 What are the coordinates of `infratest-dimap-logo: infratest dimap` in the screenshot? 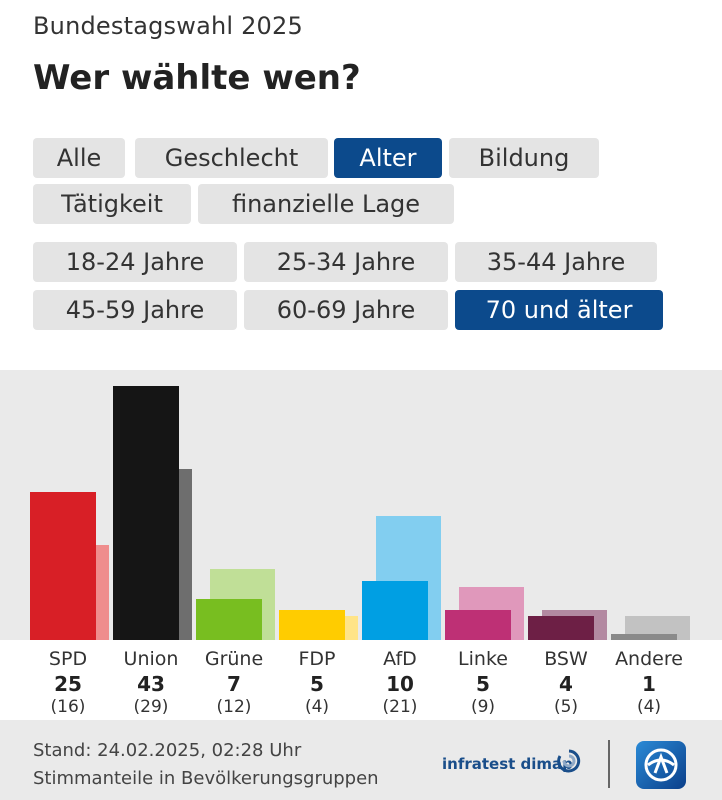 It's located at (507, 764).